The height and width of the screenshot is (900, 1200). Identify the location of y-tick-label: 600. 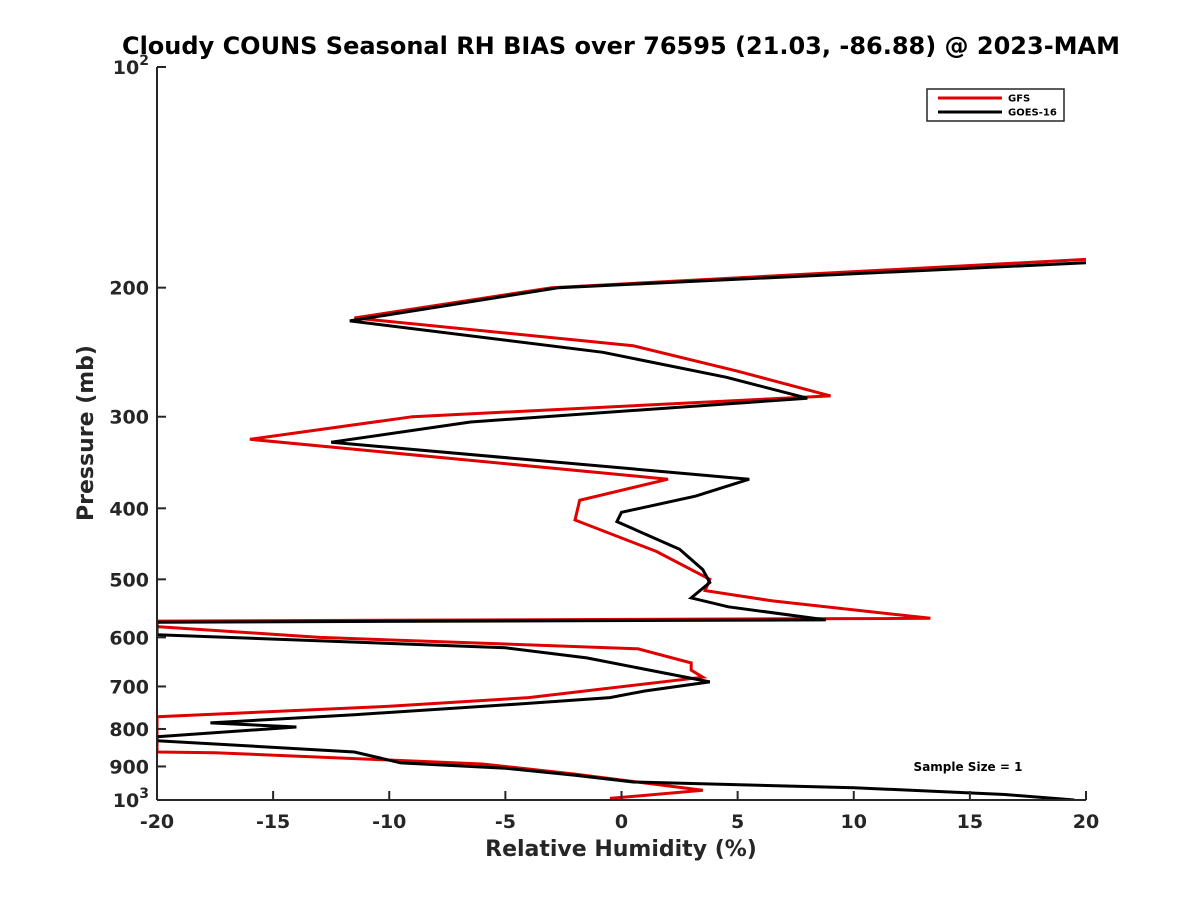
(129, 638).